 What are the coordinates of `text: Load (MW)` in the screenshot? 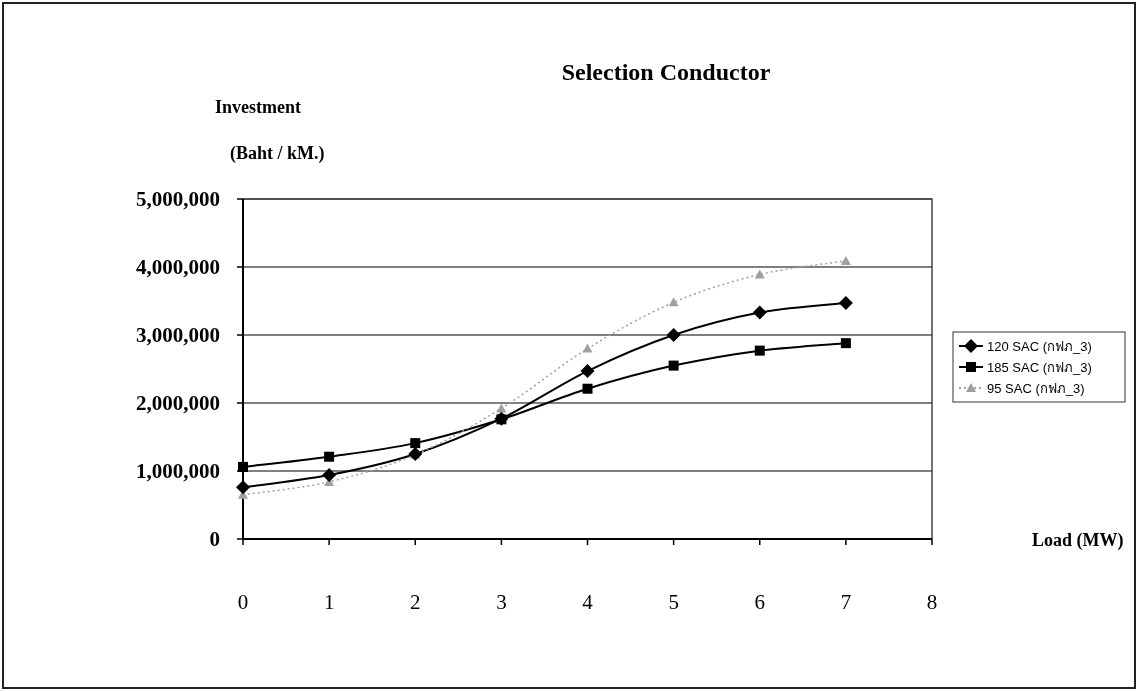 It's located at (1078, 540).